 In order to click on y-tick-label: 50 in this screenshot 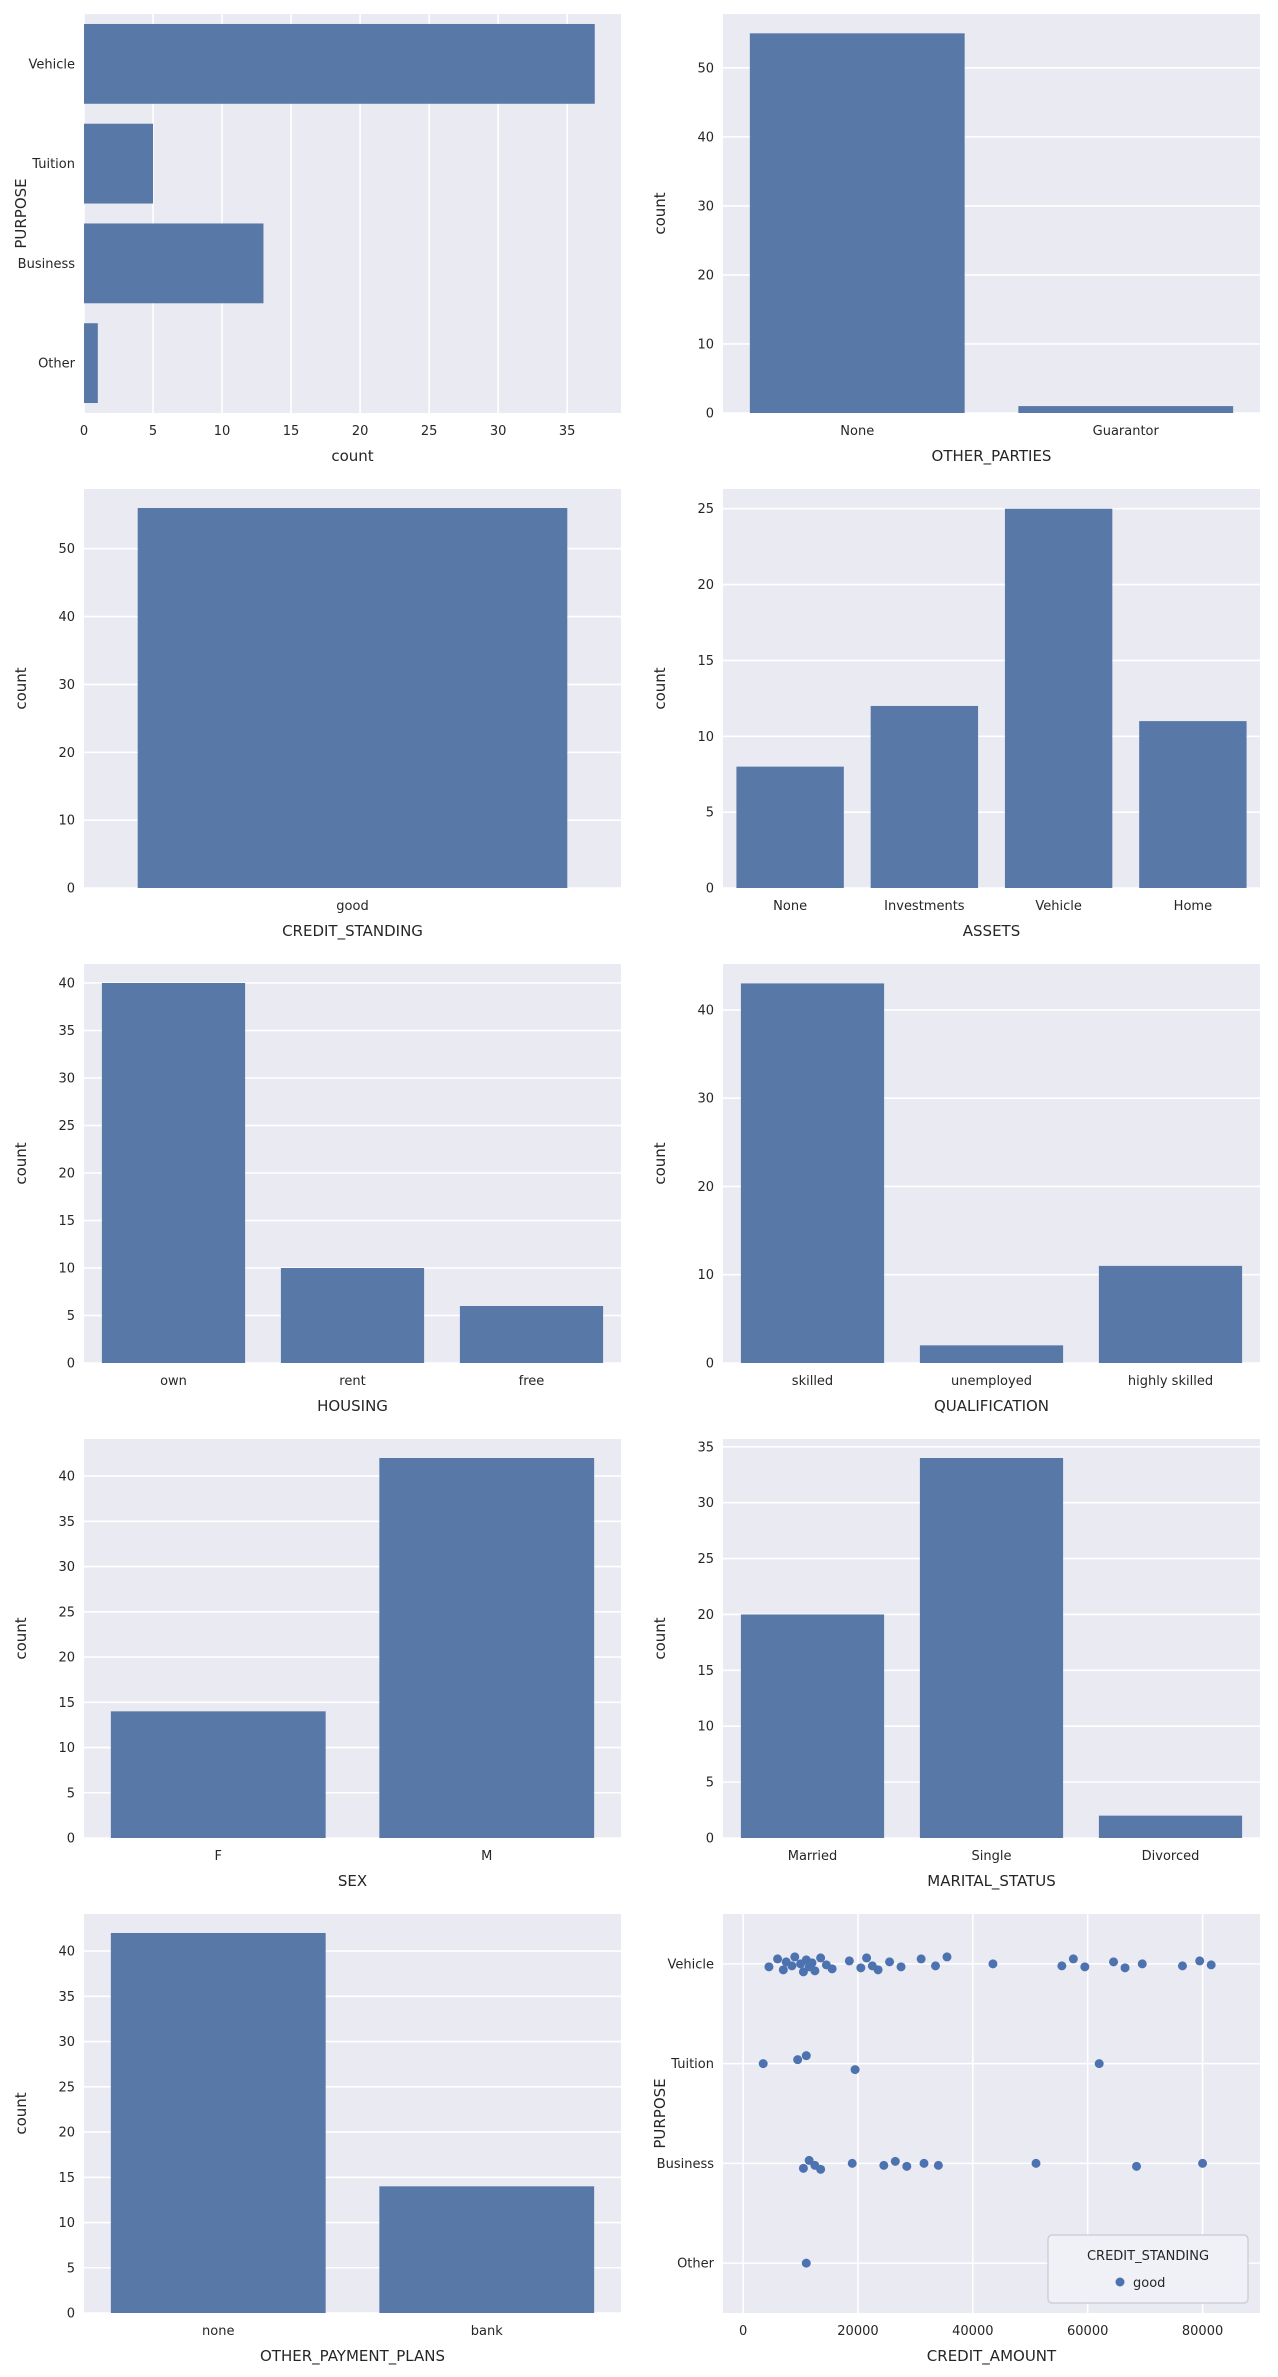, I will do `click(66, 549)`.